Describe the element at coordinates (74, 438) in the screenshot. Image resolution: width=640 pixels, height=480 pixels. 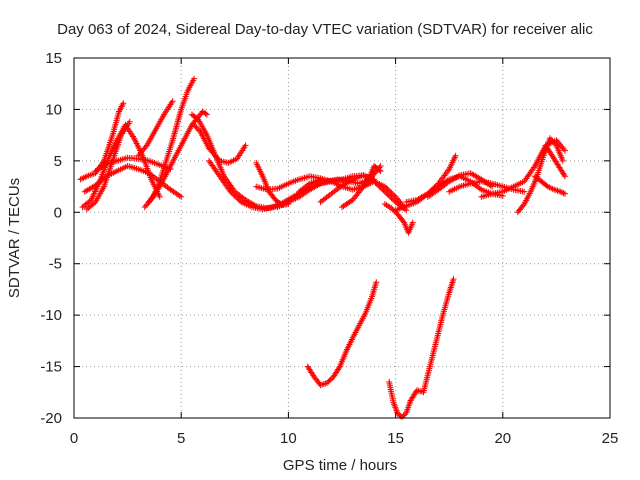
I see `x-tick-label: 0` at that location.